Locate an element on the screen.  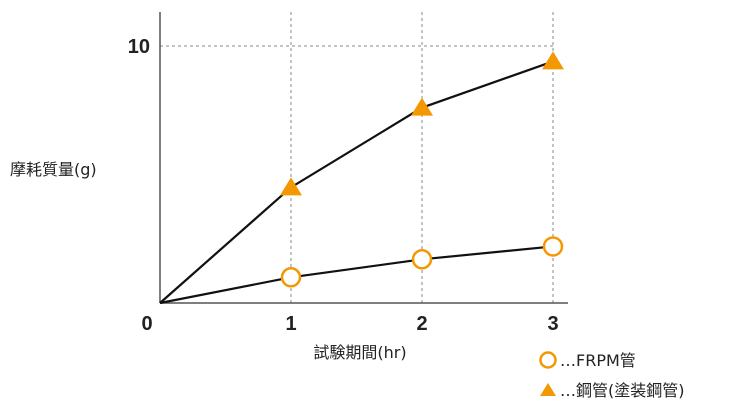
legend: …FRPM管 …鋼管(塗装鋼管) is located at coordinates (612, 375).